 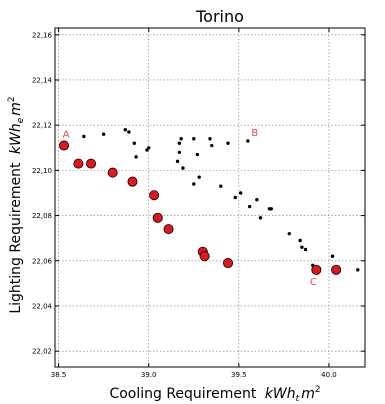 I want to click on x-axis-label: Cooling Requirement kWht m2, so click(x=214, y=394).